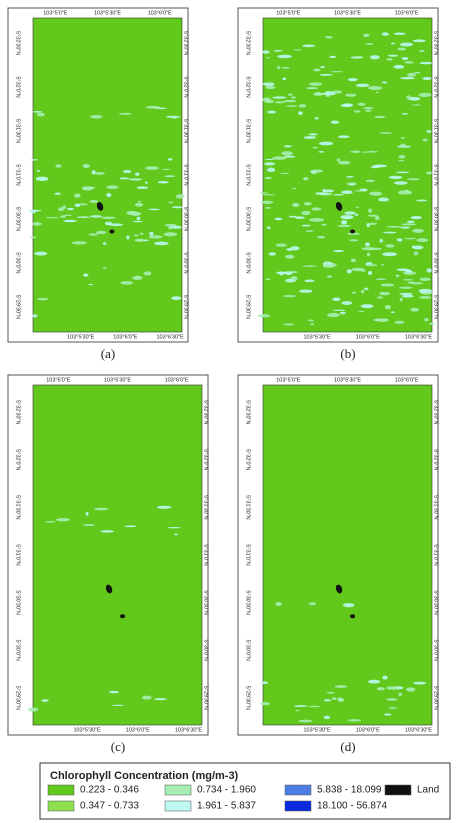  Describe the element at coordinates (18, 507) in the screenshot. I see `left-label: 5°31'30"N` at that location.